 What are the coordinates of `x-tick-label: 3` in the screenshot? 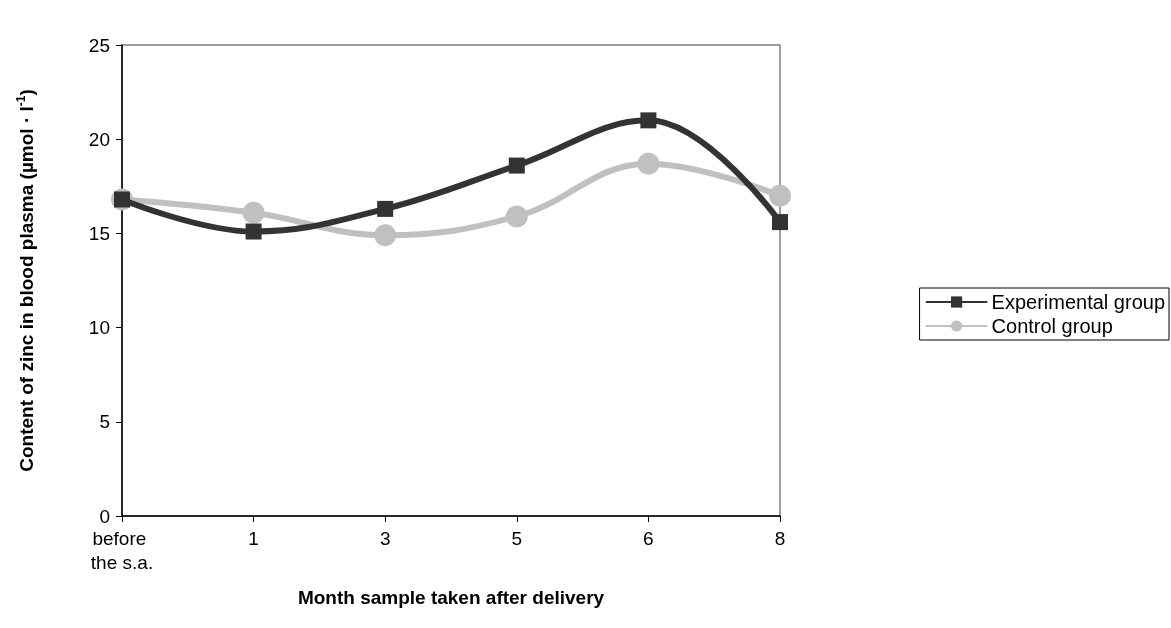 It's located at (385, 538).